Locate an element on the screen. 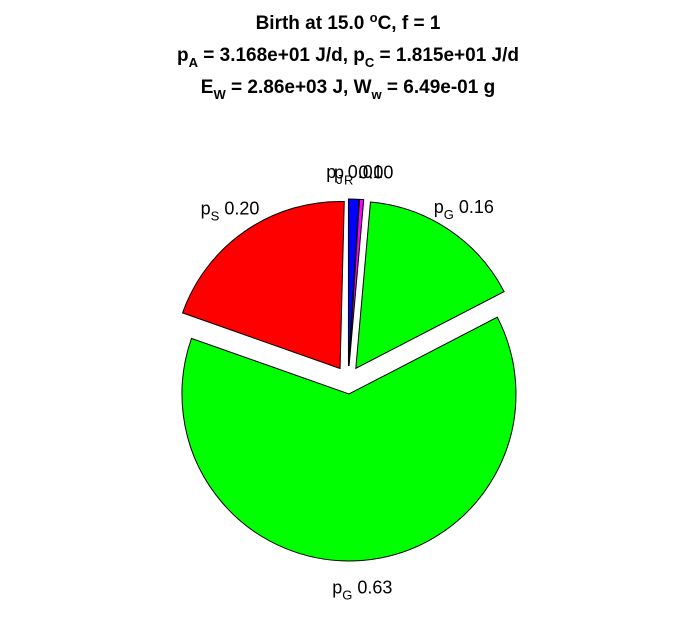  title-ww-symbol: W is located at coordinates (362, 87).